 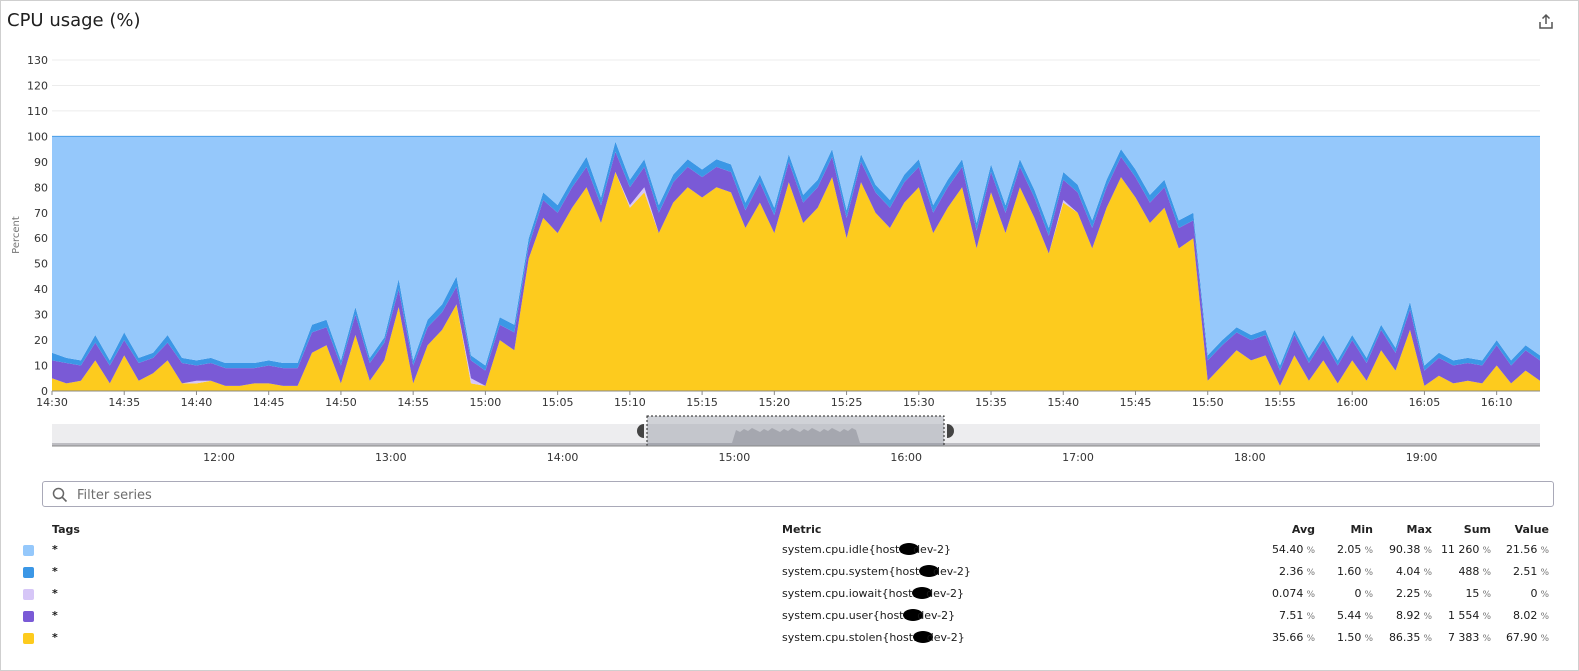 I want to click on x-tick-label-1505: 15:05, so click(x=558, y=402).